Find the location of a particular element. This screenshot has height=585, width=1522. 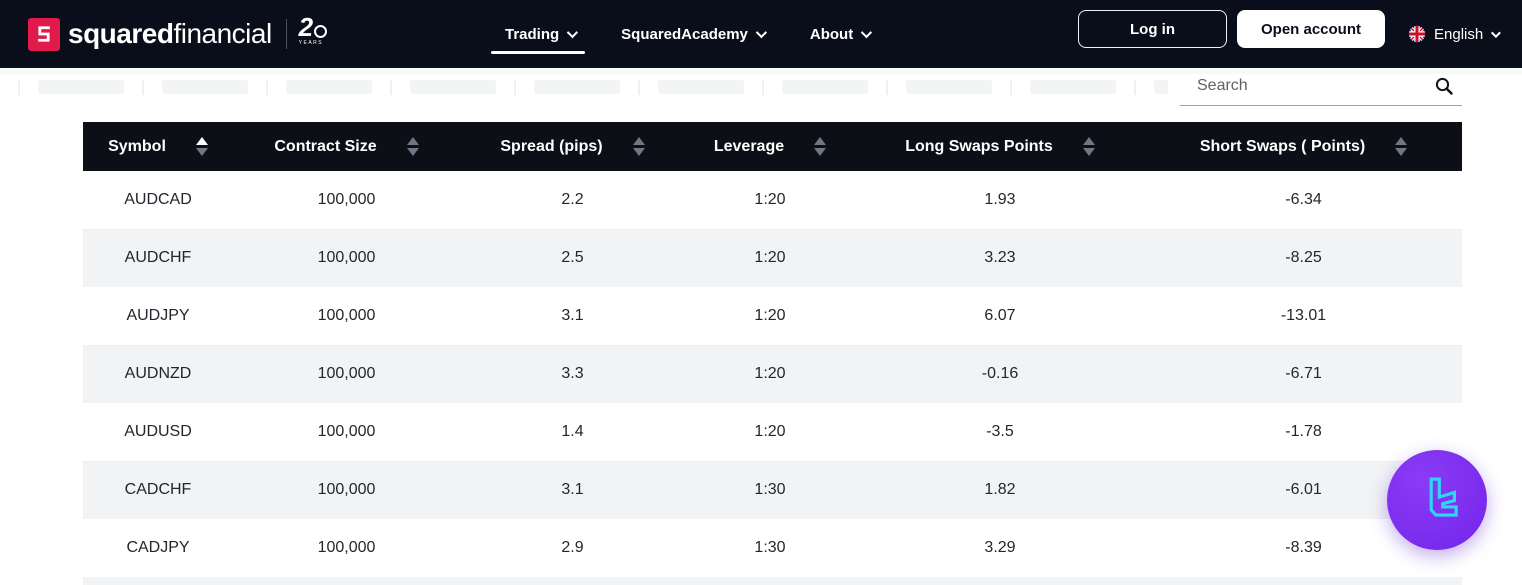

table-cell: 6.07 is located at coordinates (1000, 316).